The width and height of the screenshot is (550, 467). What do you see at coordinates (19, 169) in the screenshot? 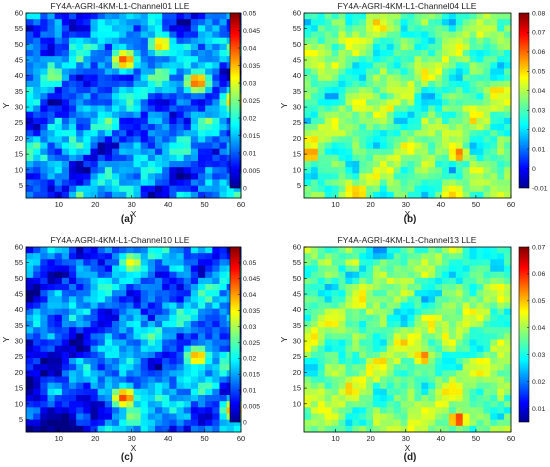
I see `y-tick-label: 10` at bounding box center [19, 169].